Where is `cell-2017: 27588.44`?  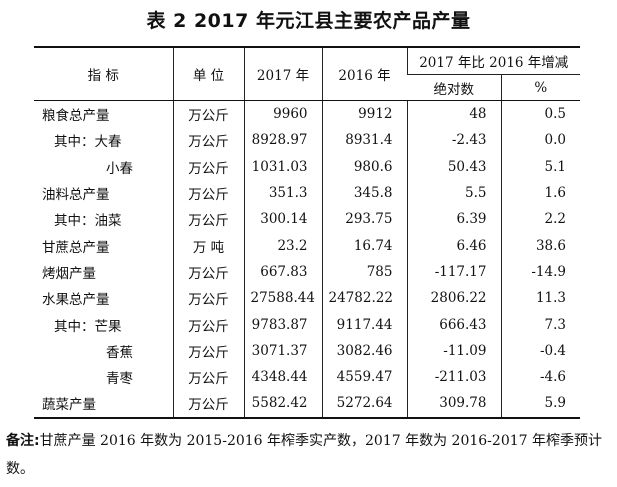
cell-2017: 27588.44 is located at coordinates (282, 298).